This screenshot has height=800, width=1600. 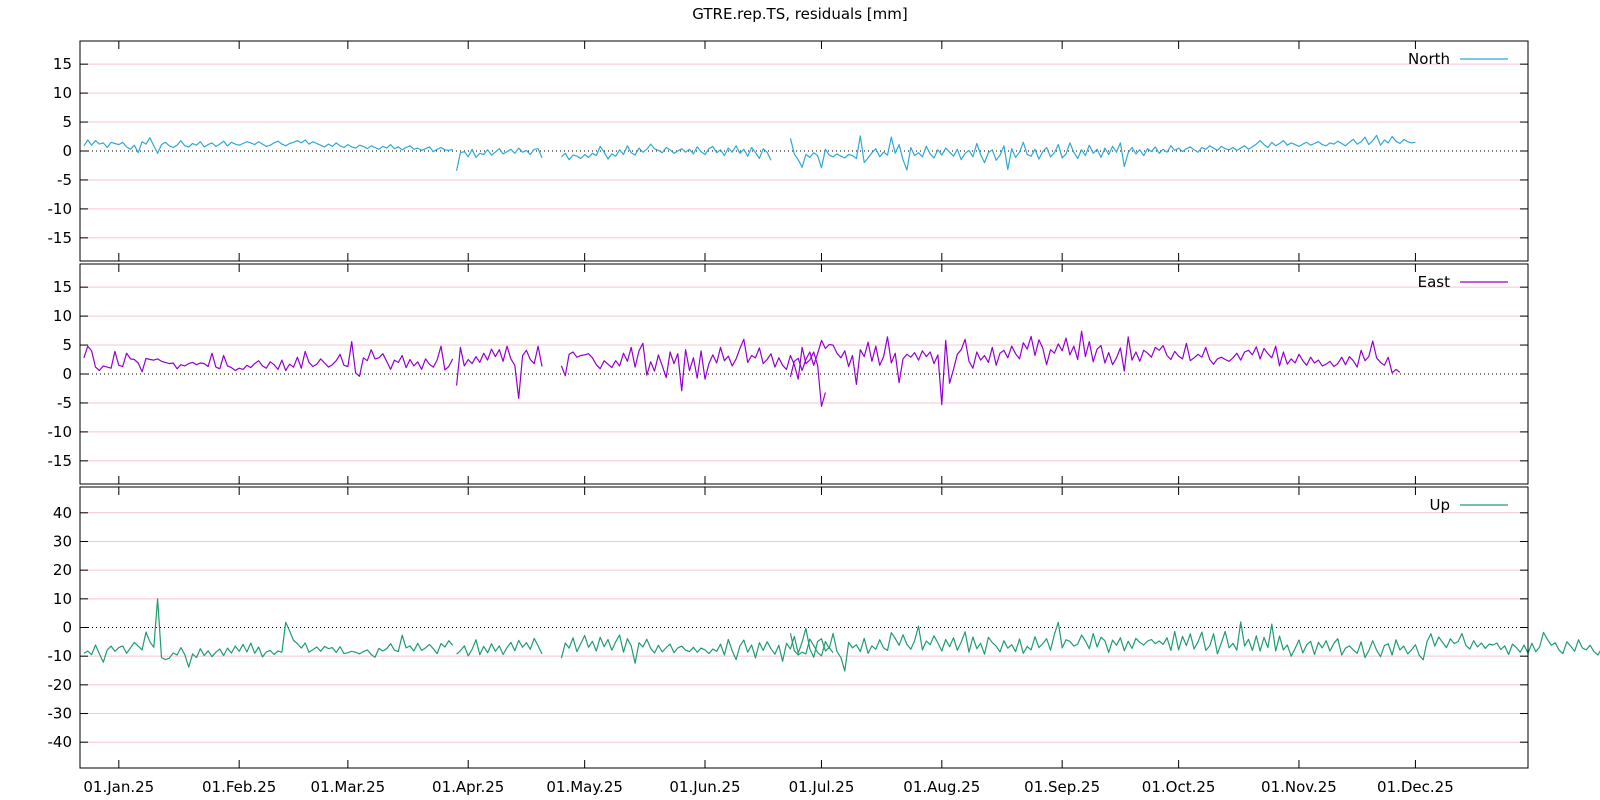 I want to click on up-ytick-label: 20, so click(x=62, y=570).